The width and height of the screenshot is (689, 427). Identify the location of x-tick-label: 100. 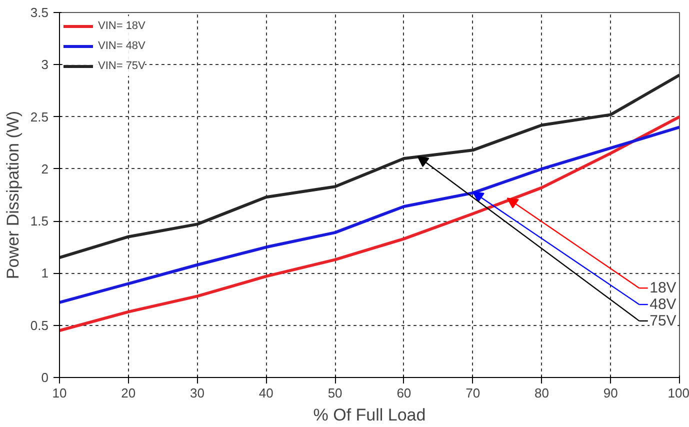
(678, 393).